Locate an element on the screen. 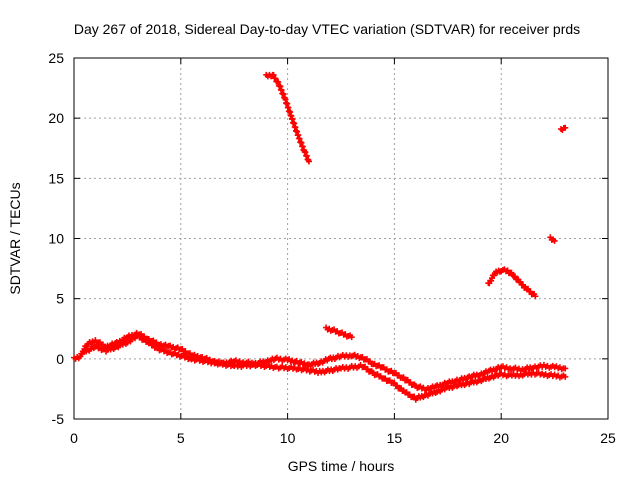 This screenshot has width=640, height=480. y-tick-label: 10 is located at coordinates (56, 239).